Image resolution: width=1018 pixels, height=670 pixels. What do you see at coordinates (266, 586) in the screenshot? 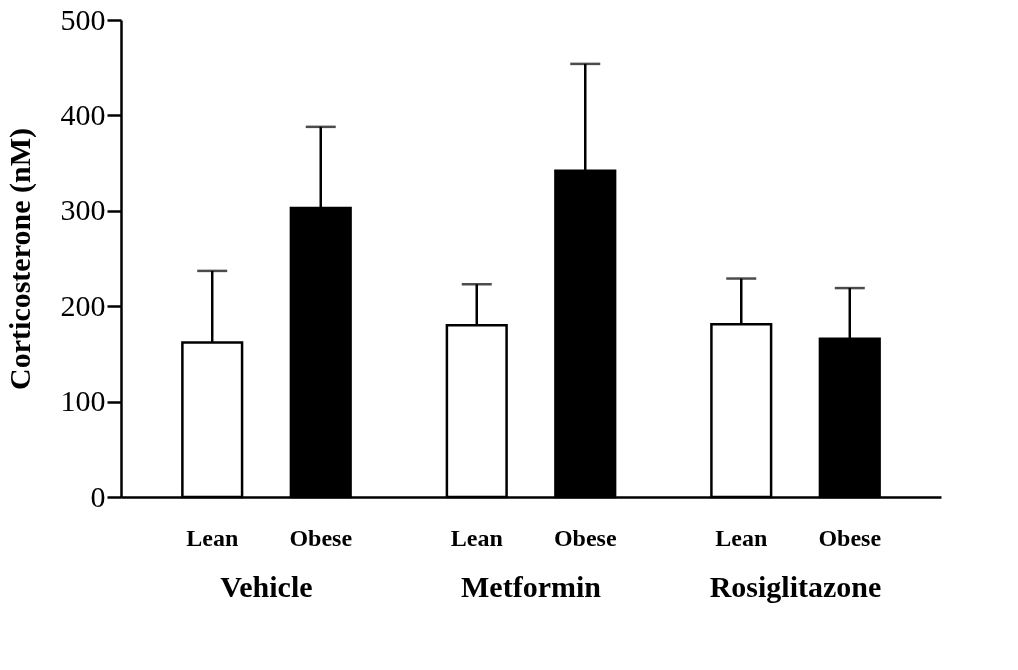
I see `x-tick-label: Vehicle` at bounding box center [266, 586].